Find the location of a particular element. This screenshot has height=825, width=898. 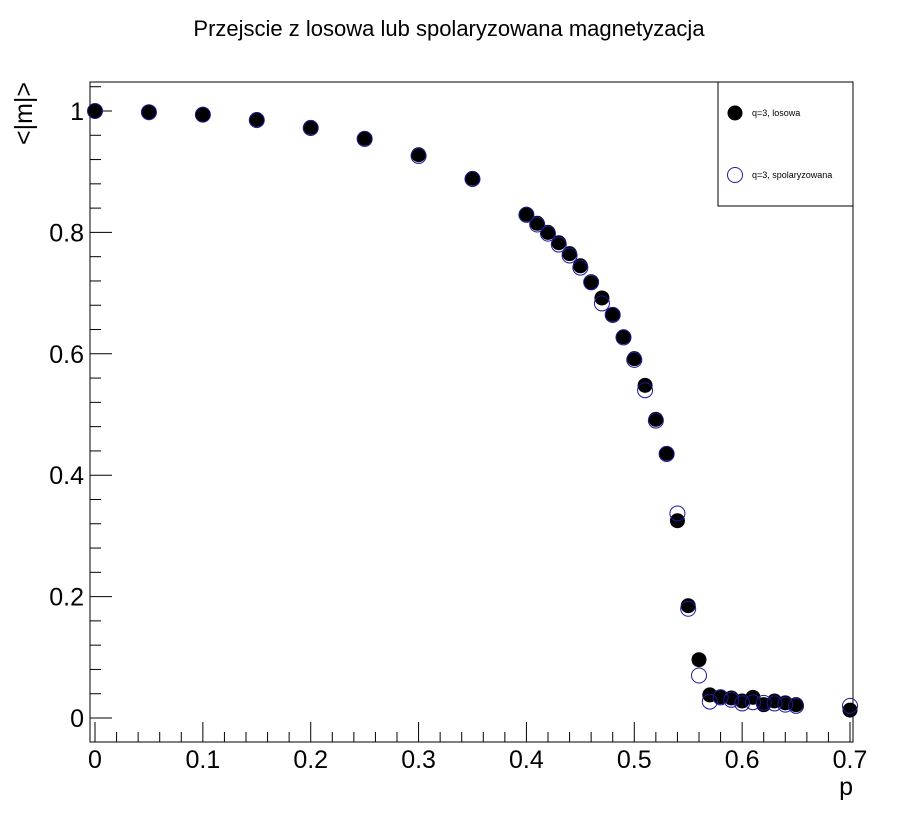

y-tick-label: 0.8 is located at coordinates (66, 233).